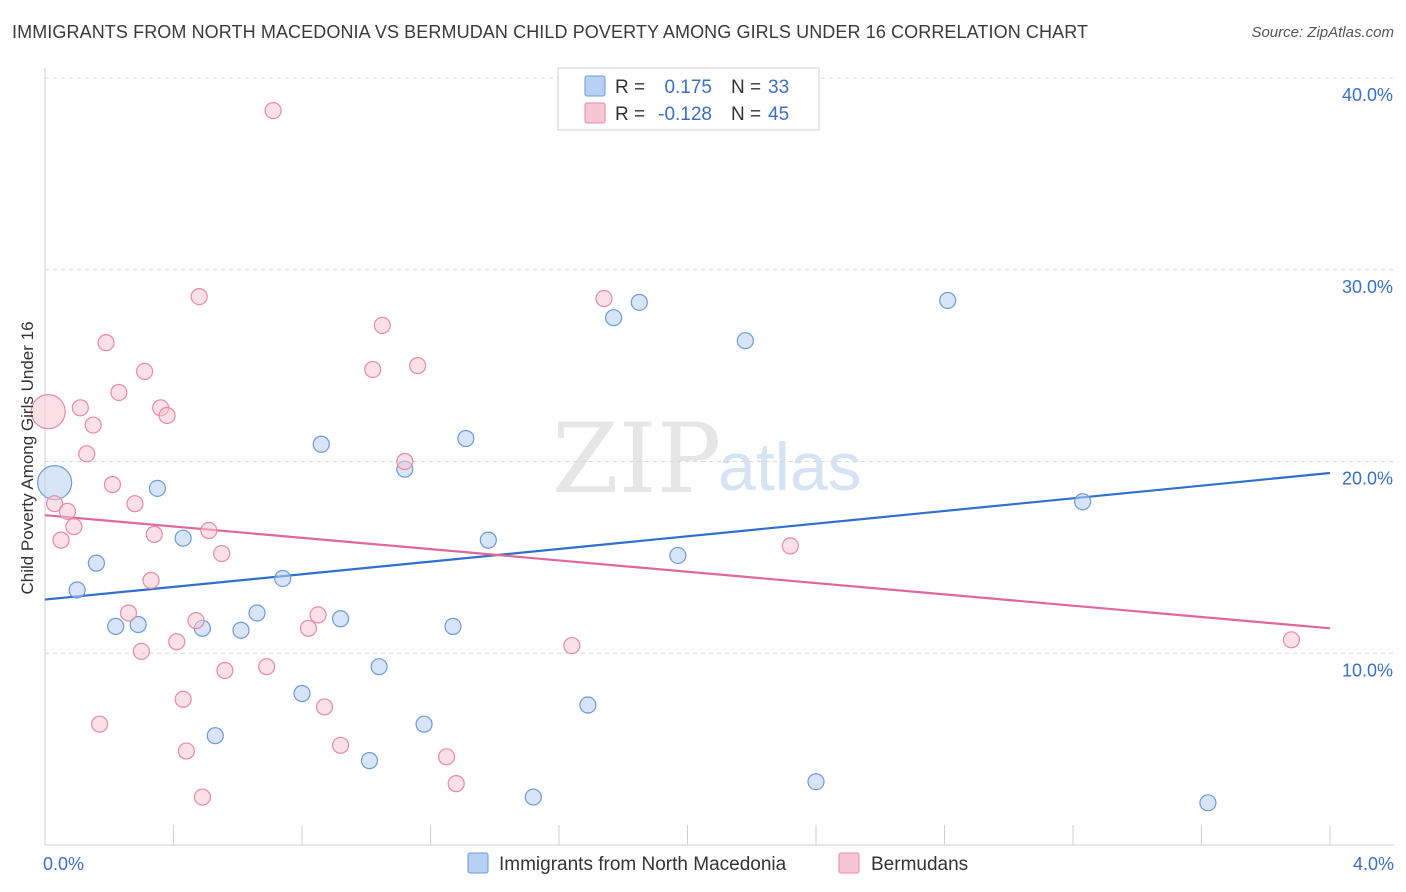  I want to click on source-label: Source: ZipAtlas.com, so click(1322, 32).